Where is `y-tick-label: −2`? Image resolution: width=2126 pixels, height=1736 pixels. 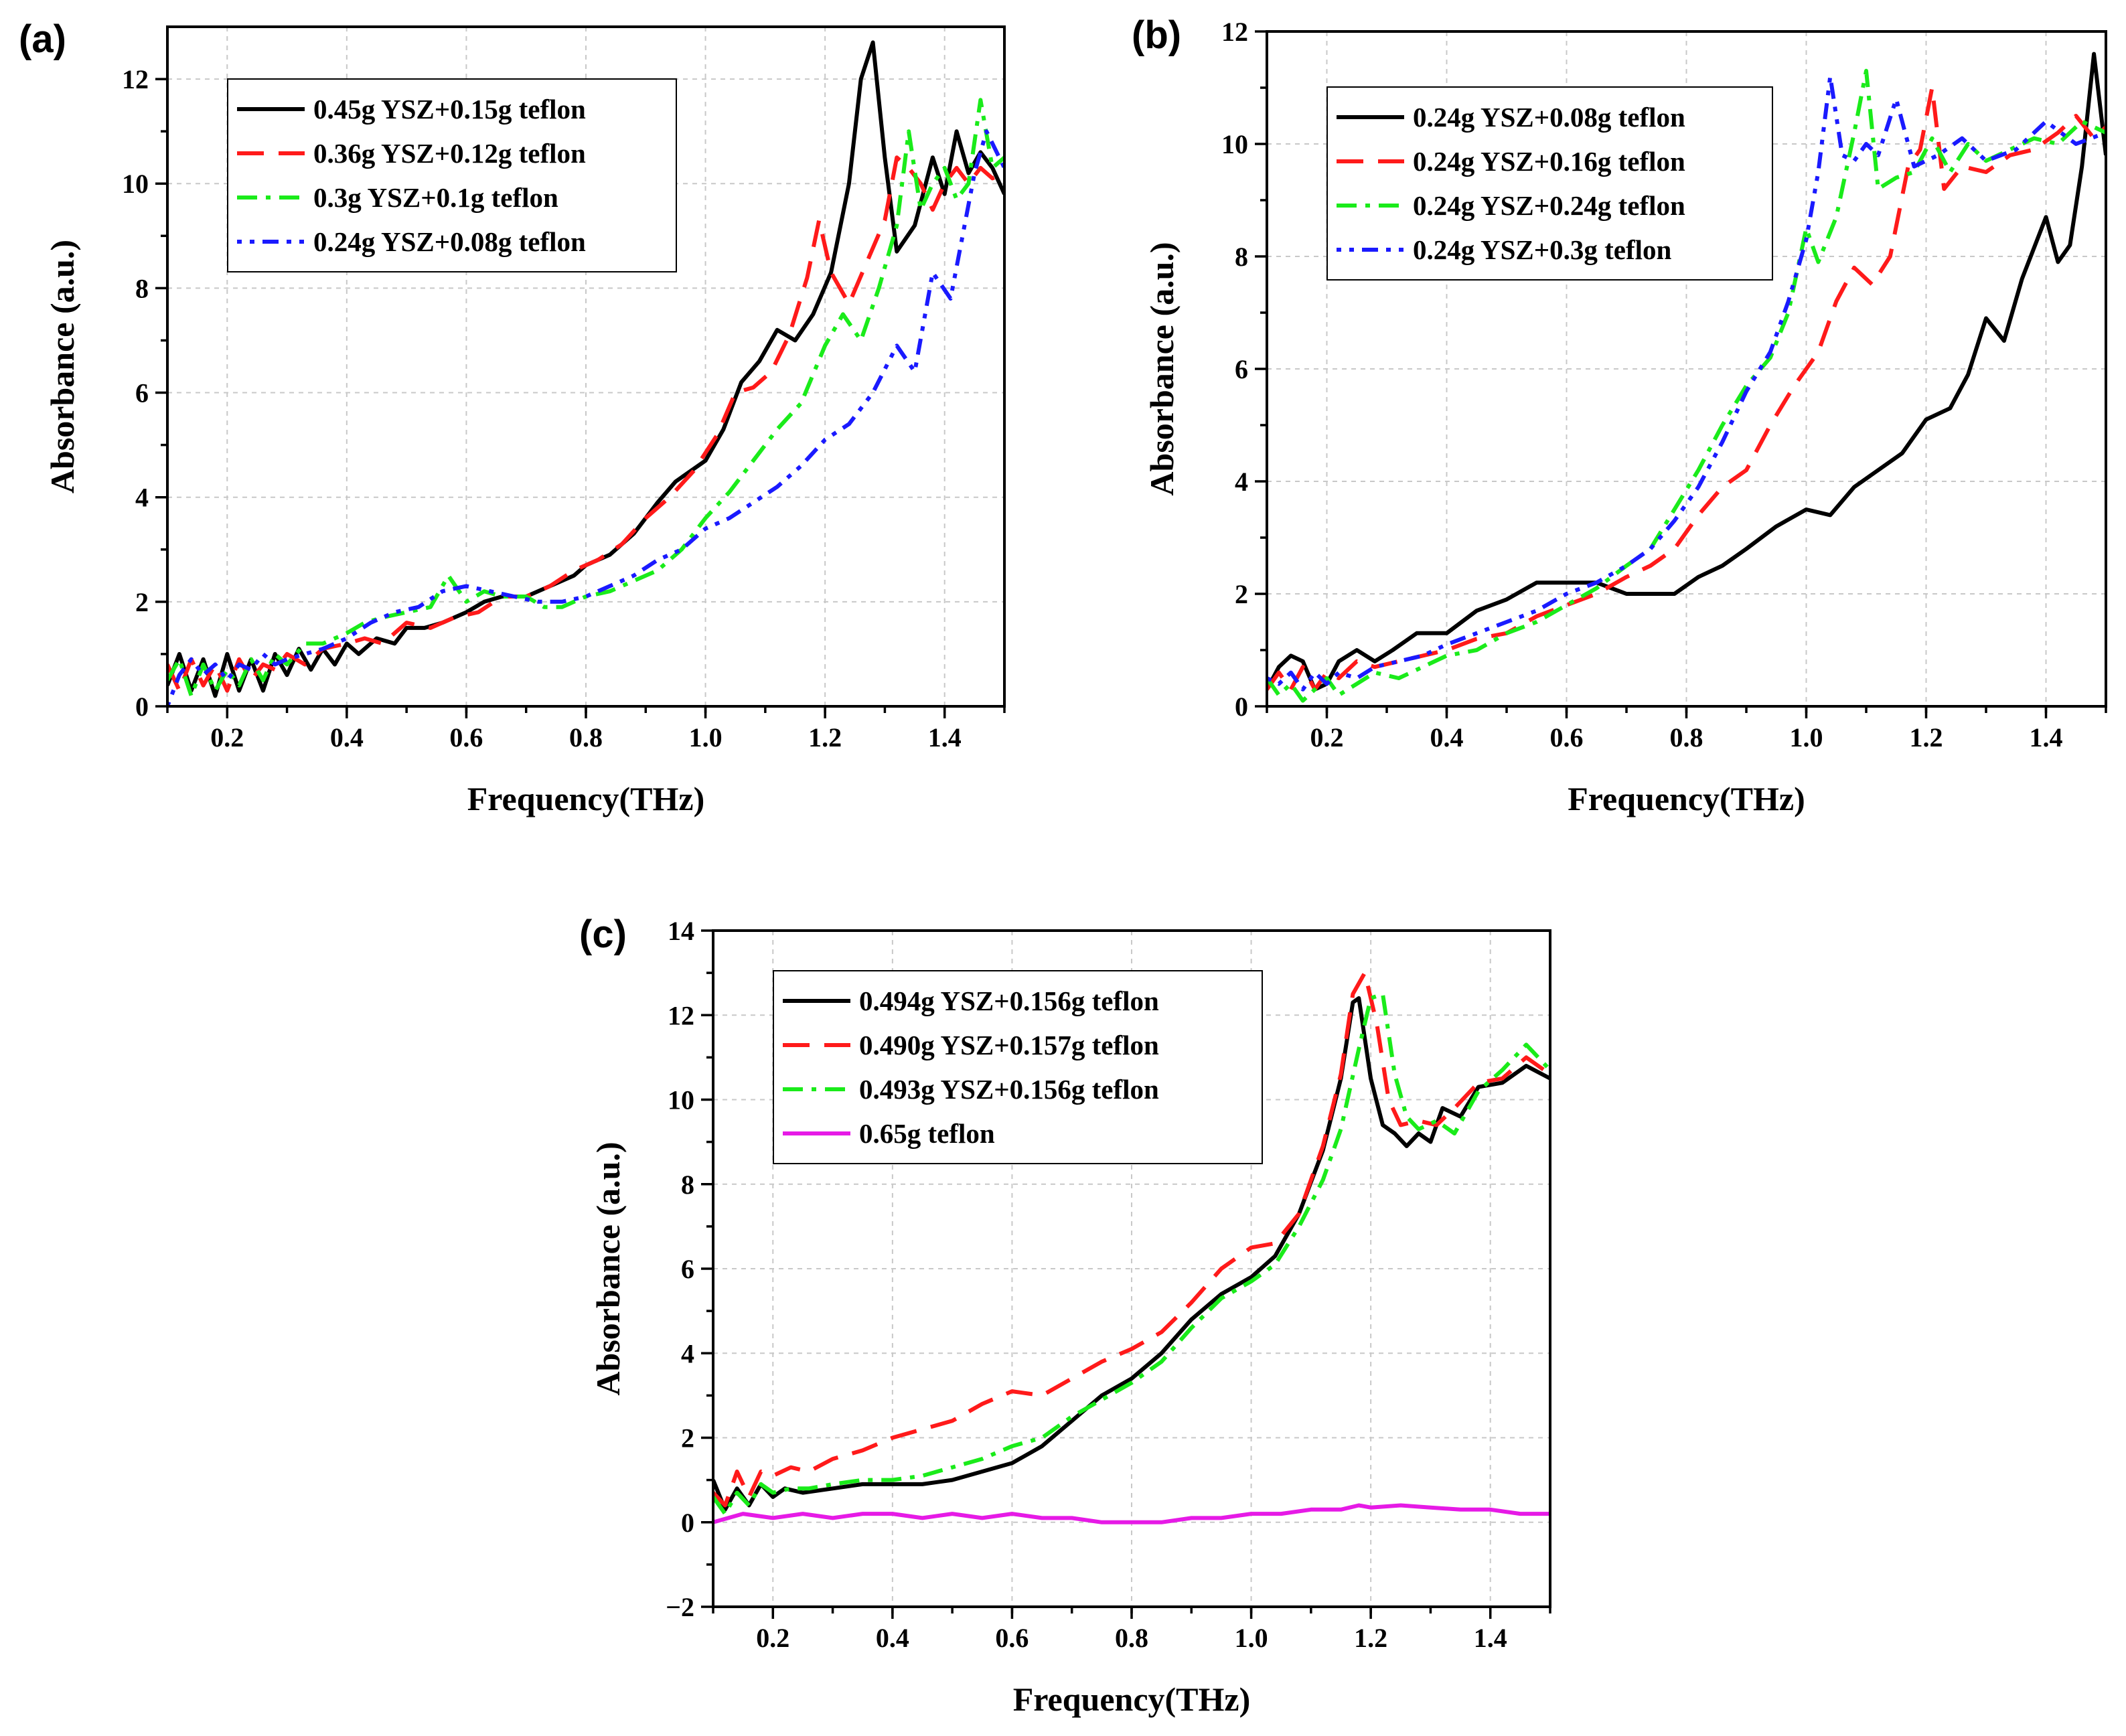
y-tick-label: −2 is located at coordinates (680, 1607).